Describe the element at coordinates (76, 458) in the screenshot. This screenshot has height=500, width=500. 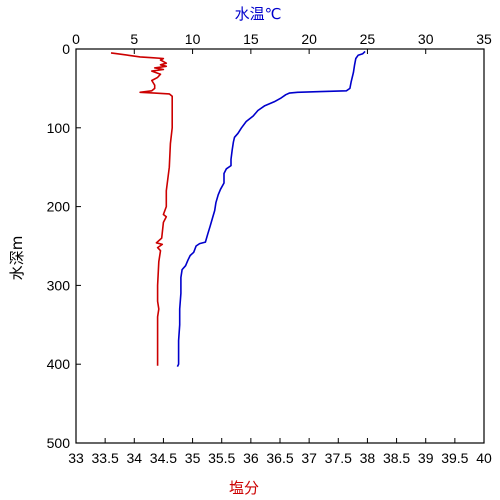
I see `x-bottom-tick-label: 33` at that location.